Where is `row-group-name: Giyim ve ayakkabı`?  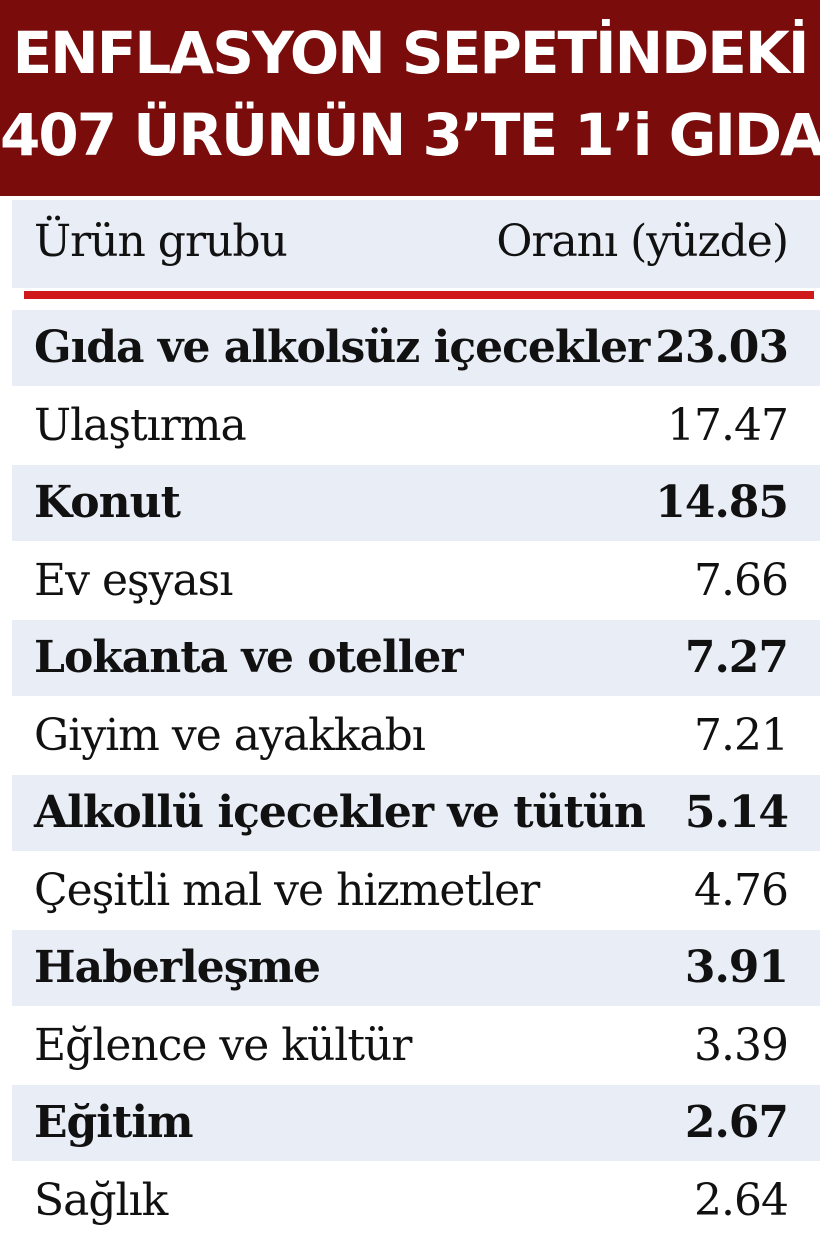
row-group-name: Giyim ve ayakkabı is located at coordinates (230, 735).